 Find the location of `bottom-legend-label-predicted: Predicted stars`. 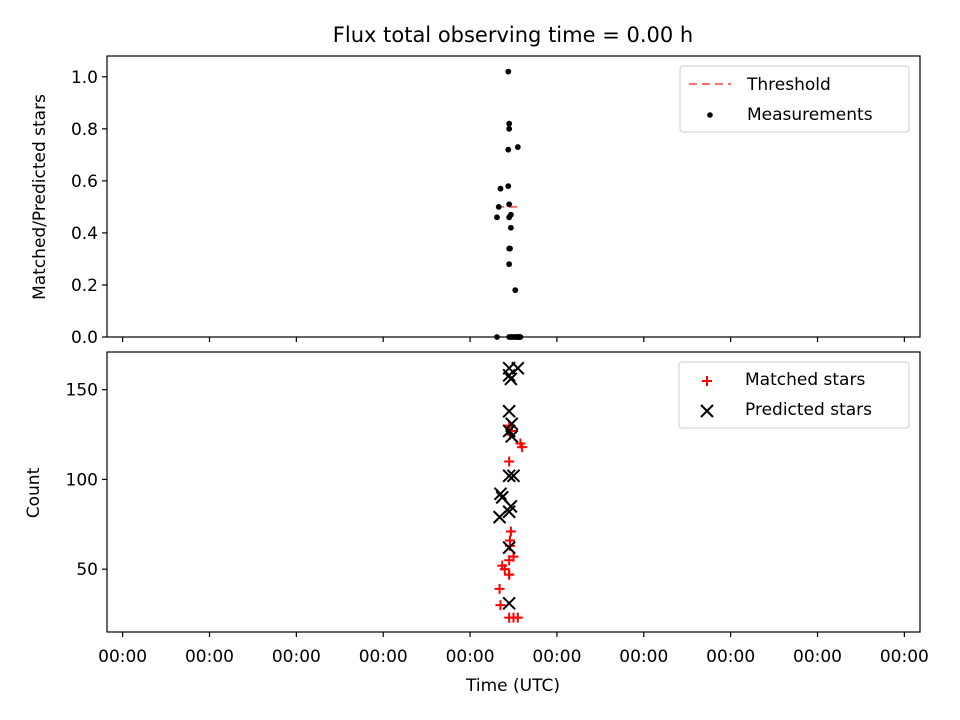

bottom-legend-label-predicted: Predicted stars is located at coordinates (808, 410).